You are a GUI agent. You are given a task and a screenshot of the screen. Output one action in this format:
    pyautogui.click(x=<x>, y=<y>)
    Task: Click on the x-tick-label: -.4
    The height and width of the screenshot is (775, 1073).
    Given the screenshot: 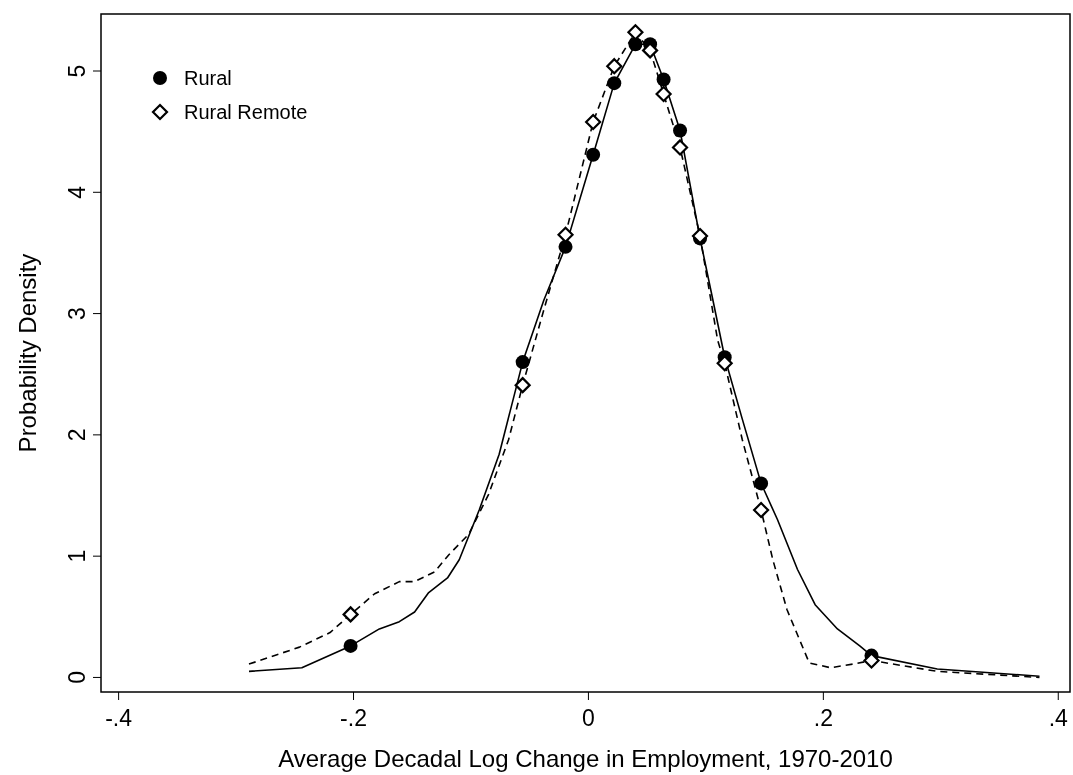 What is the action you would take?
    pyautogui.click(x=119, y=718)
    